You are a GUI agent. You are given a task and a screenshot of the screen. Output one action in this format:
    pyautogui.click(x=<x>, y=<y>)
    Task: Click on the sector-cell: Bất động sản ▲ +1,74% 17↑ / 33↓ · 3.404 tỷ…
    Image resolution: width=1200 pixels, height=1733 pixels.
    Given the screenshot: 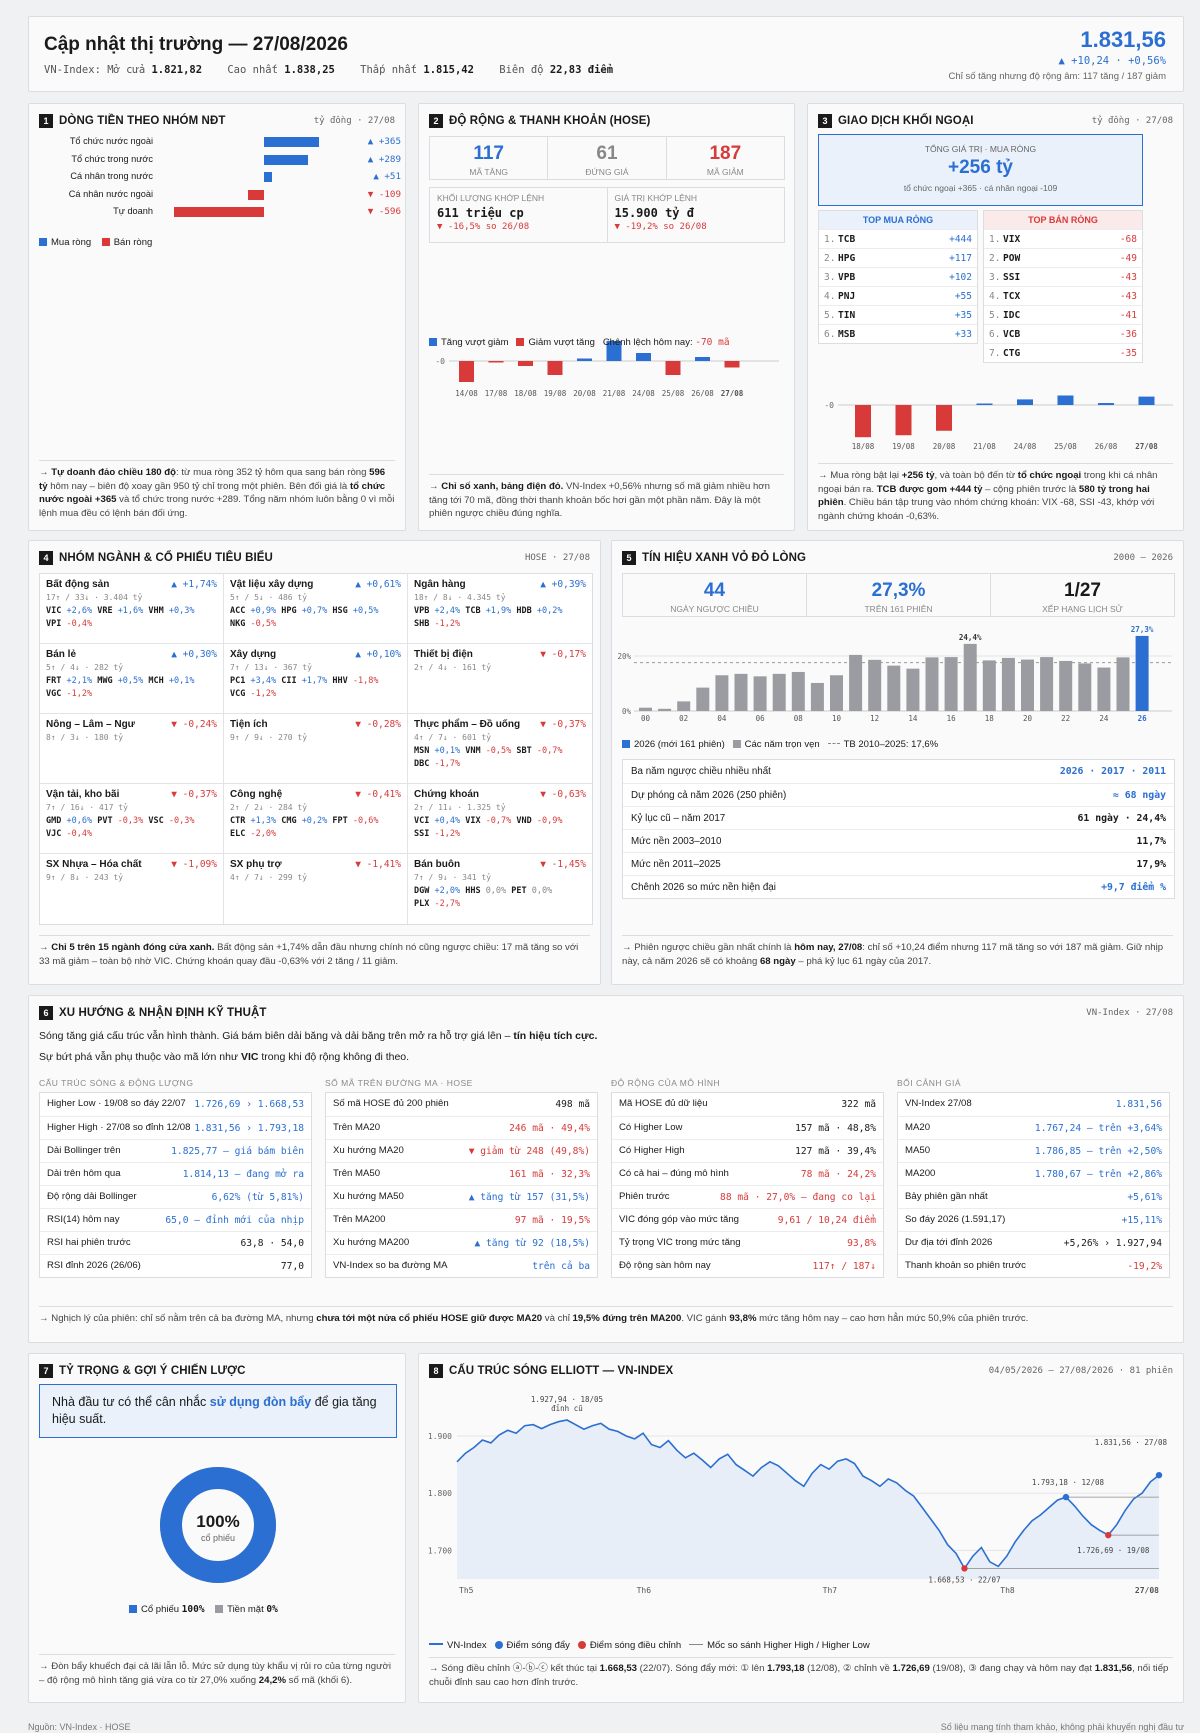 What is the action you would take?
    pyautogui.click(x=132, y=609)
    